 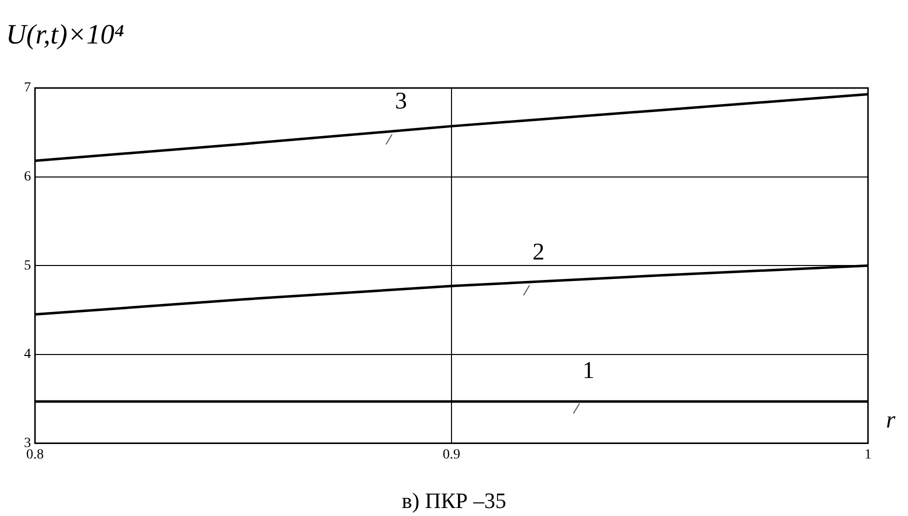 What do you see at coordinates (27, 88) in the screenshot?
I see `y-tick-label: 7` at bounding box center [27, 88].